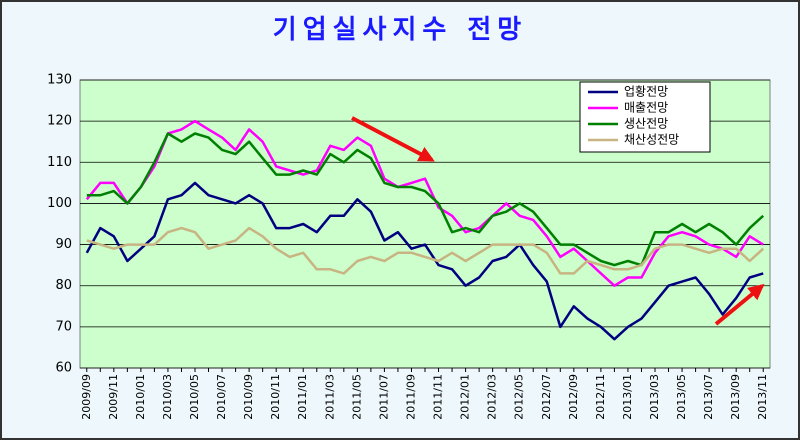 The image size is (800, 440). I want to click on x-tick-label: 2010/05, so click(194, 397).